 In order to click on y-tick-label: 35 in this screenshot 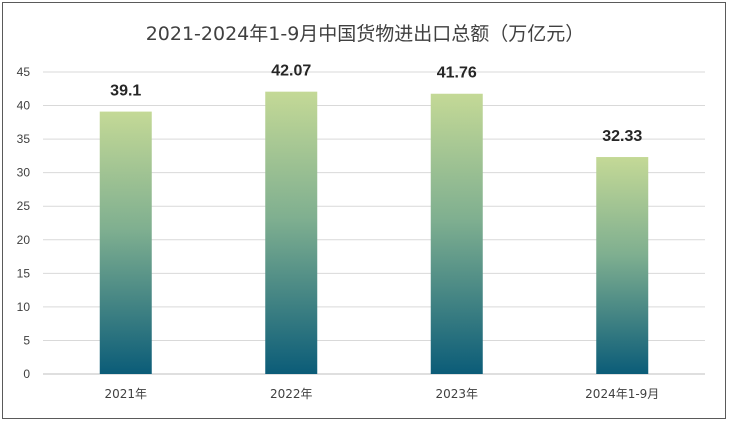, I will do `click(24, 139)`.